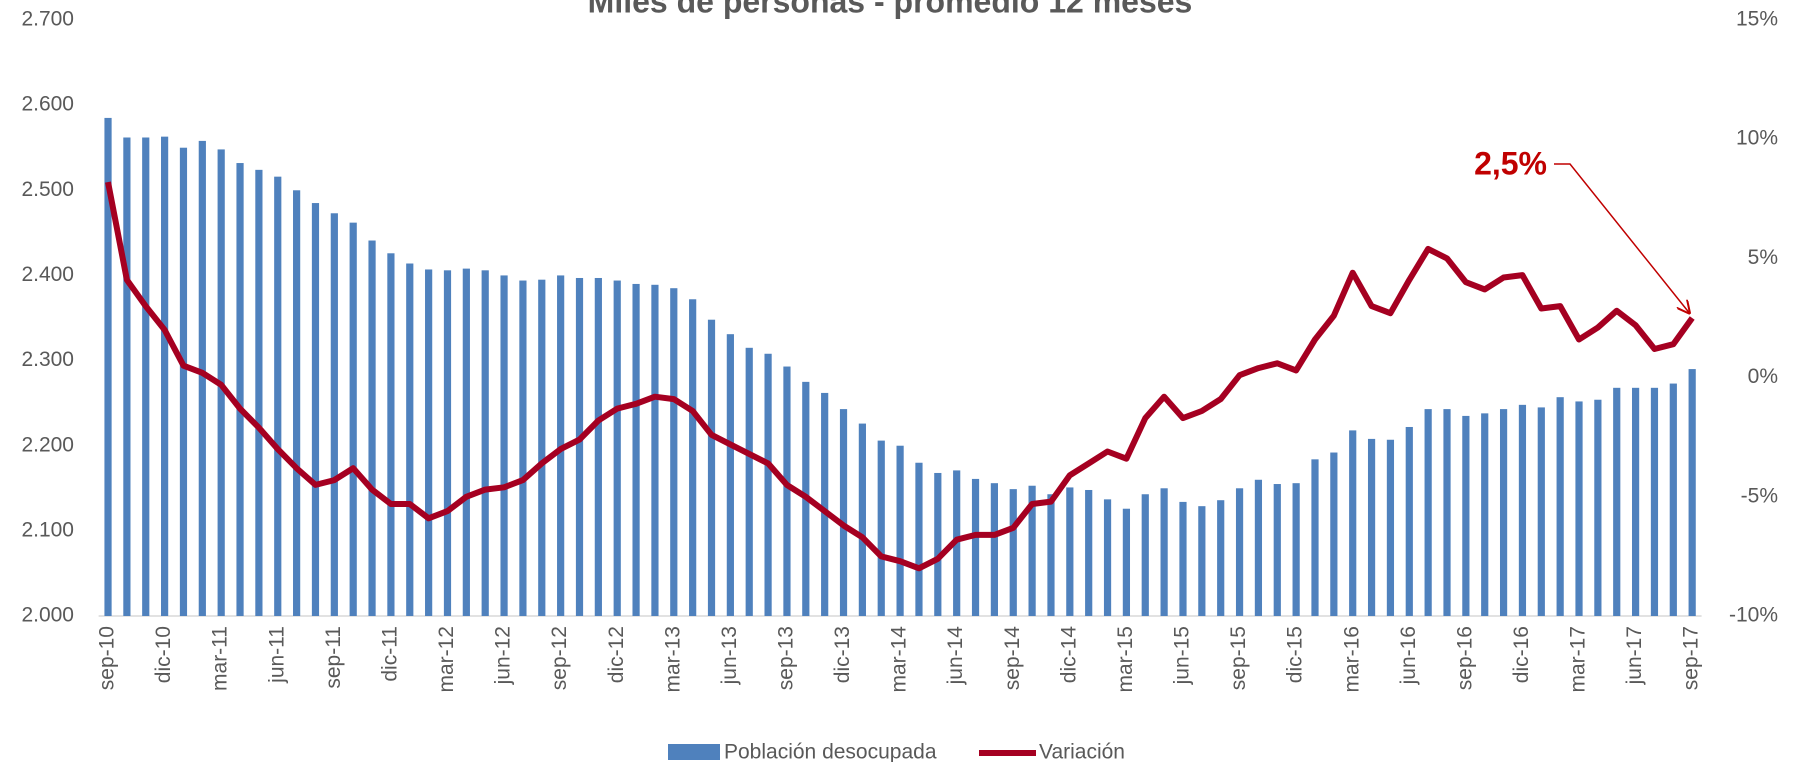 The width and height of the screenshot is (1794, 762). Describe the element at coordinates (47, 104) in the screenshot. I see `y-tick-label: 2.600` at that location.